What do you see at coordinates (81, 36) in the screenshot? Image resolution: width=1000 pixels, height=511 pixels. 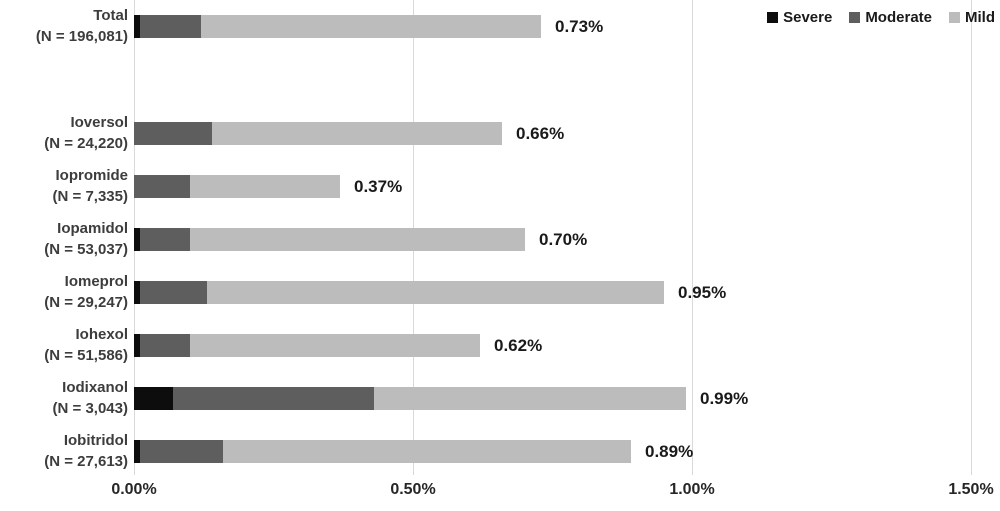 I see `category-n-count: (N = 196,081)` at bounding box center [81, 36].